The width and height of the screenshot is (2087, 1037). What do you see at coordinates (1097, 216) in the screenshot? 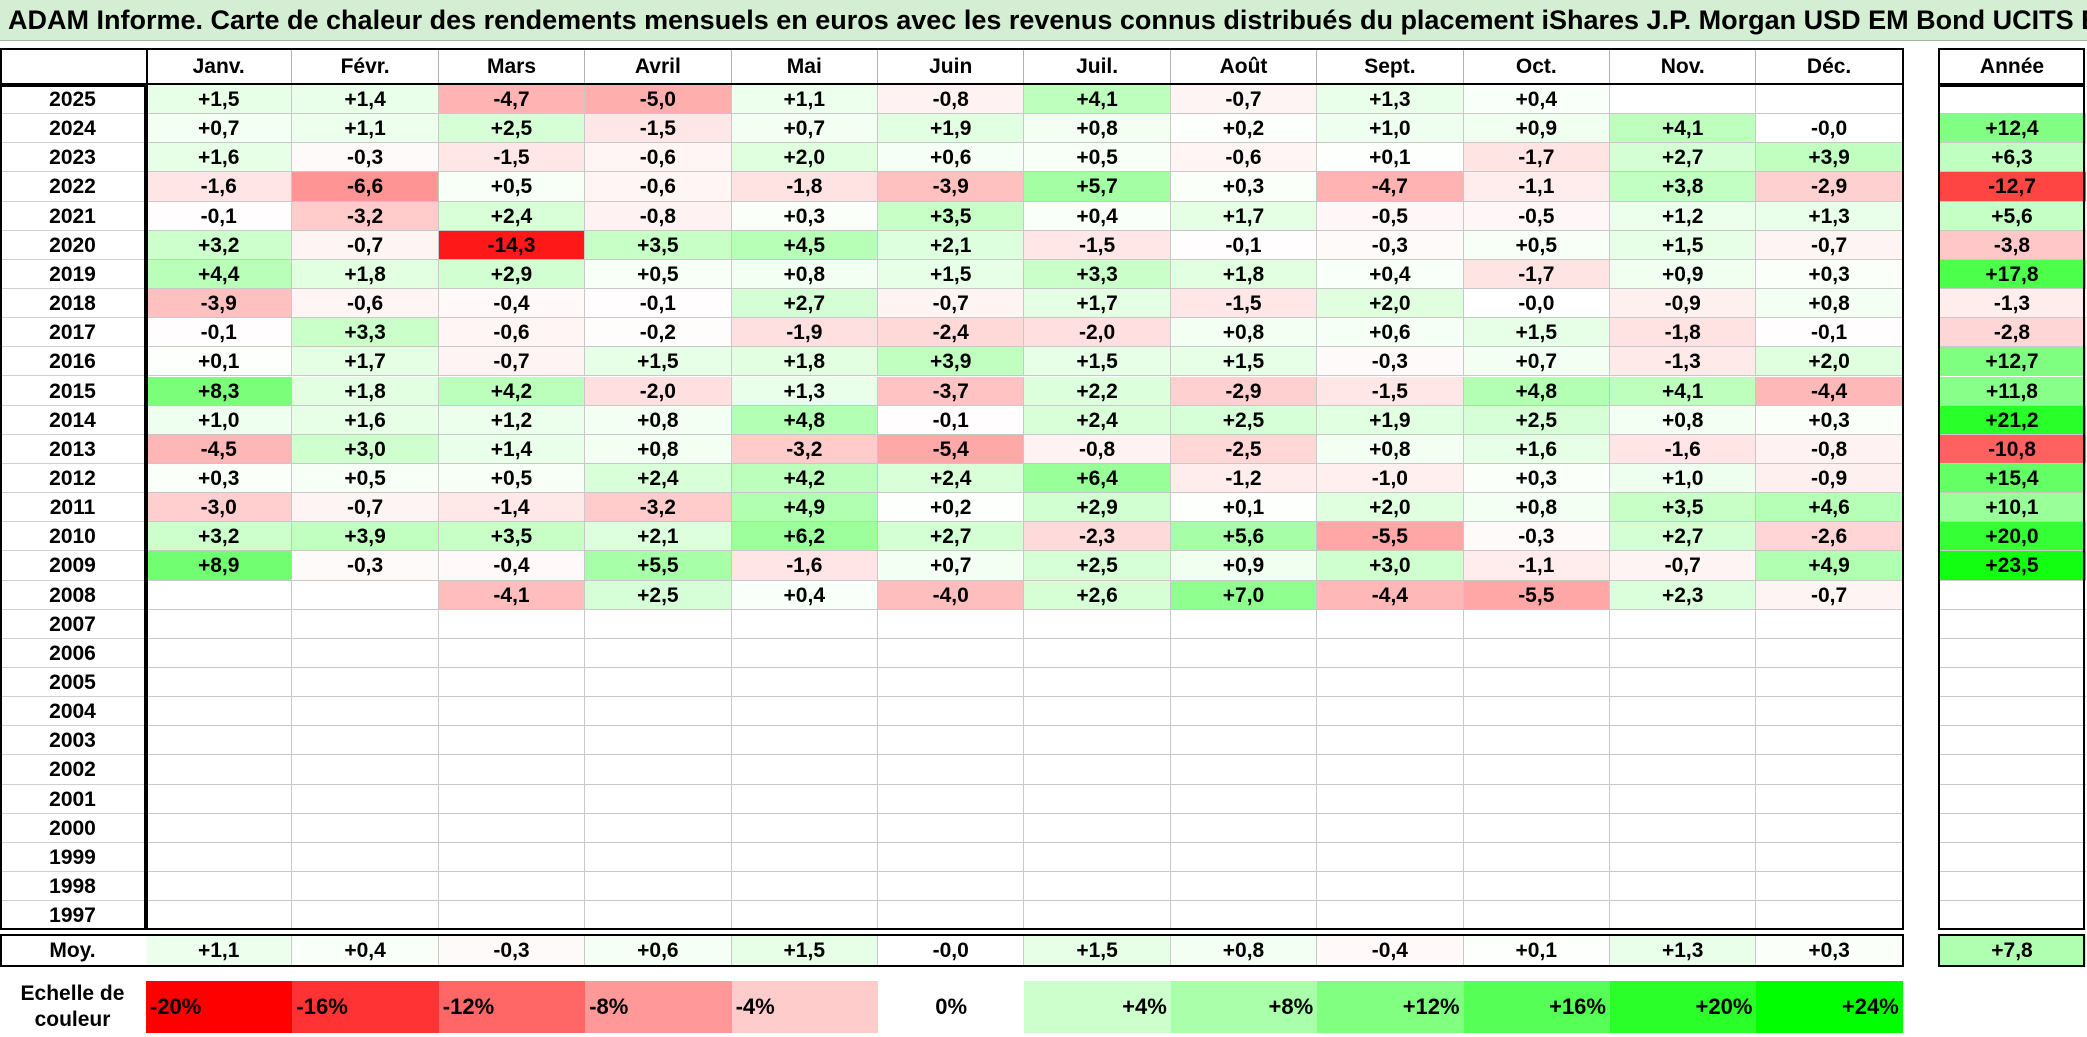
I see `heatmap-cell: +0,4` at bounding box center [1097, 216].